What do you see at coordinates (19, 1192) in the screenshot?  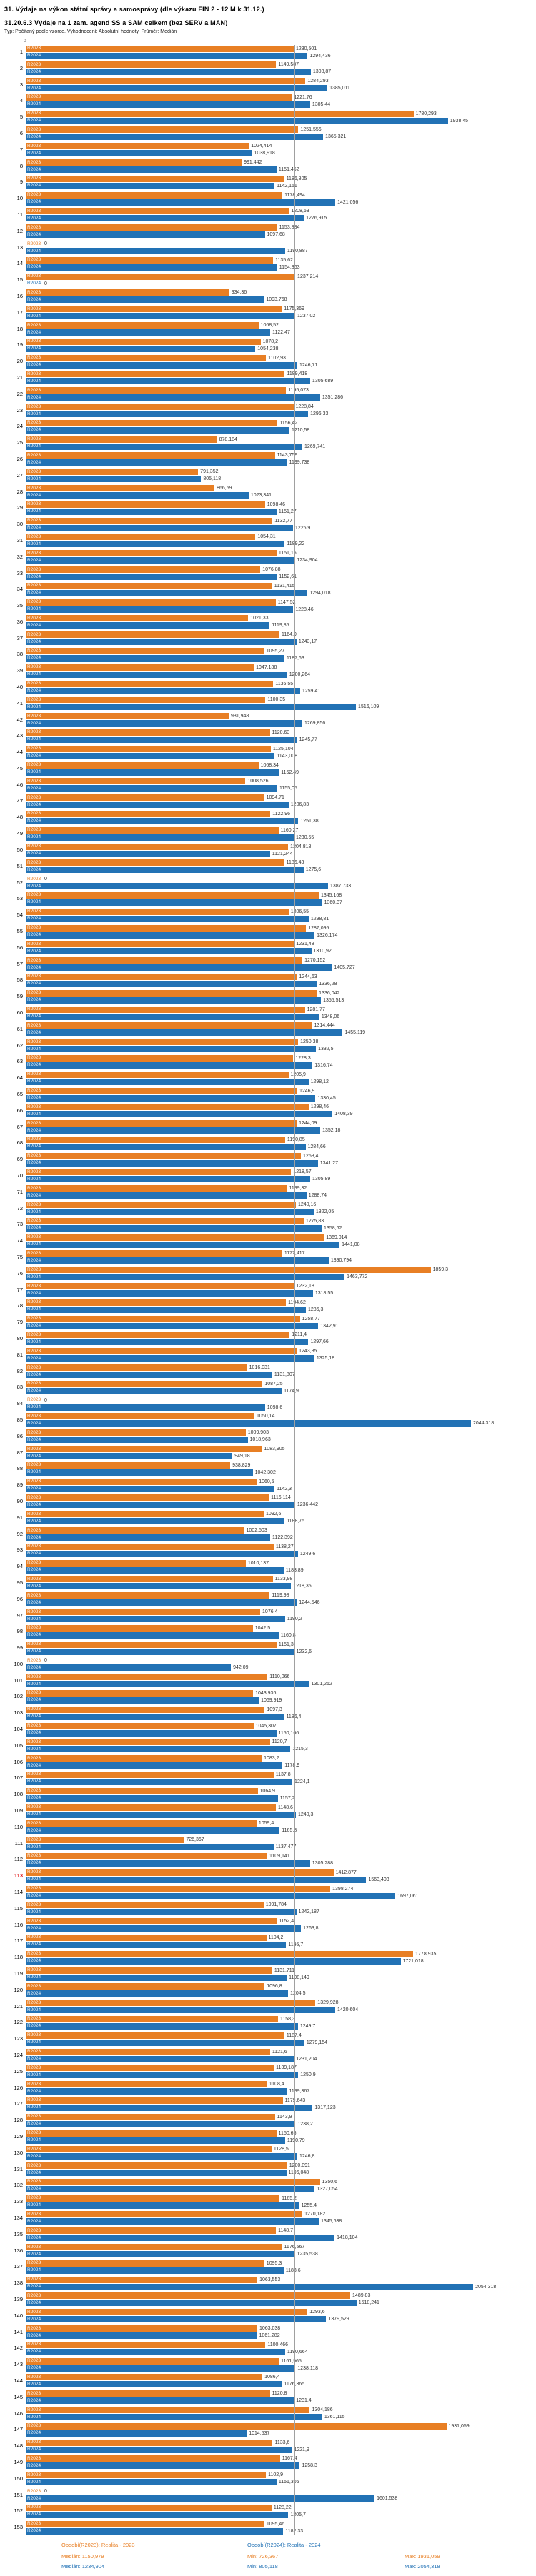 I see `row-number: 71` at bounding box center [19, 1192].